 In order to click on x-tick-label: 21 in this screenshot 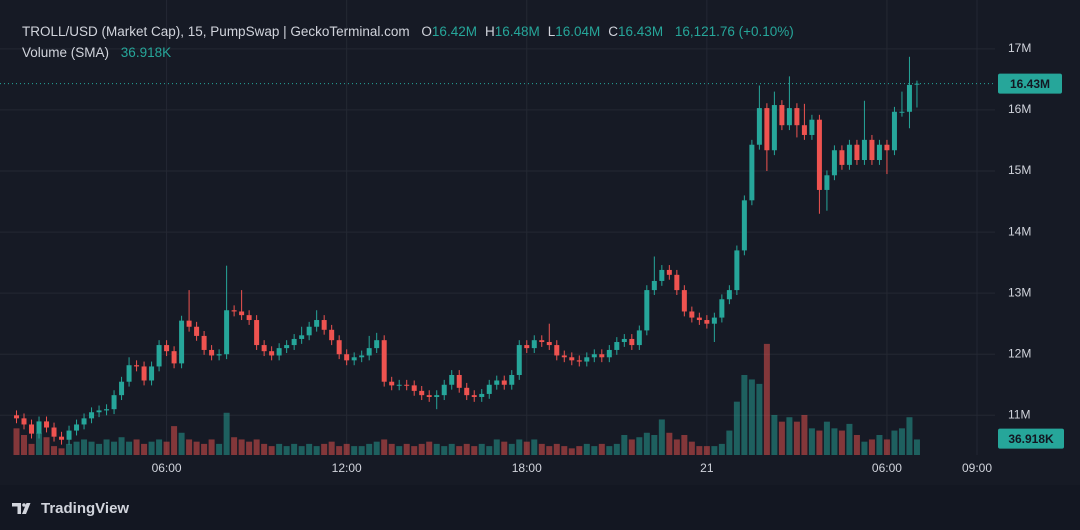, I will do `click(707, 468)`.